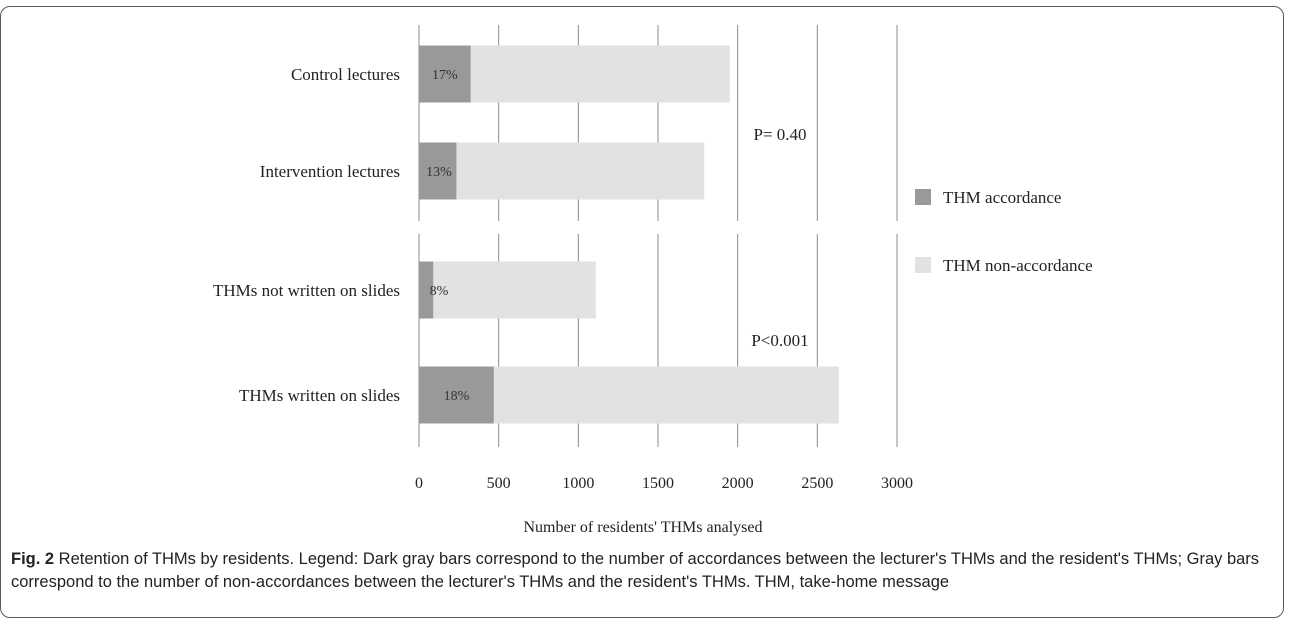 This screenshot has height=626, width=1292. Describe the element at coordinates (923, 265) in the screenshot. I see `legend-swatch-non-accordance` at that location.